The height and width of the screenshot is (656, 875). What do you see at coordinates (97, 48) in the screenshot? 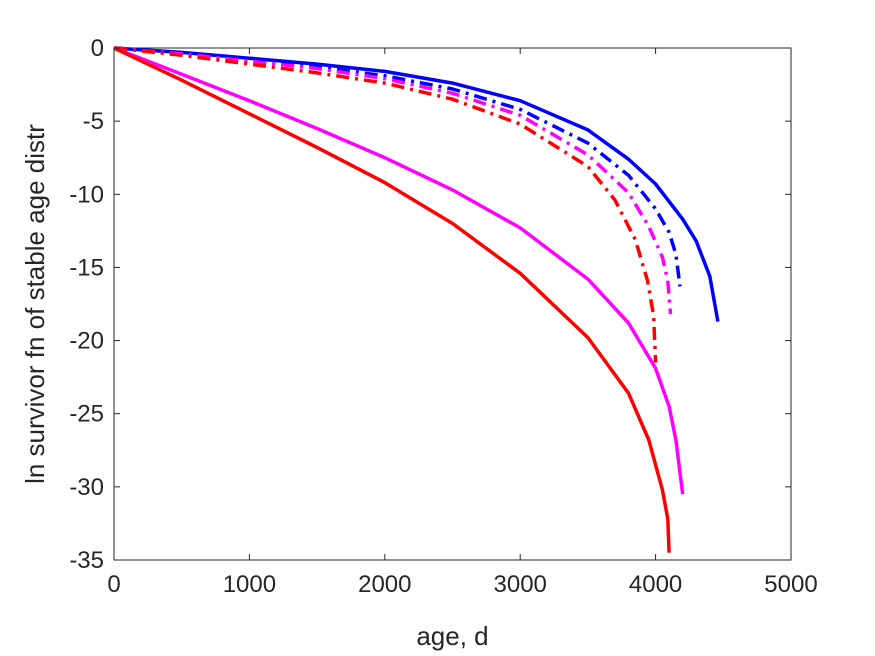
I see `y-tick-label: 0` at bounding box center [97, 48].